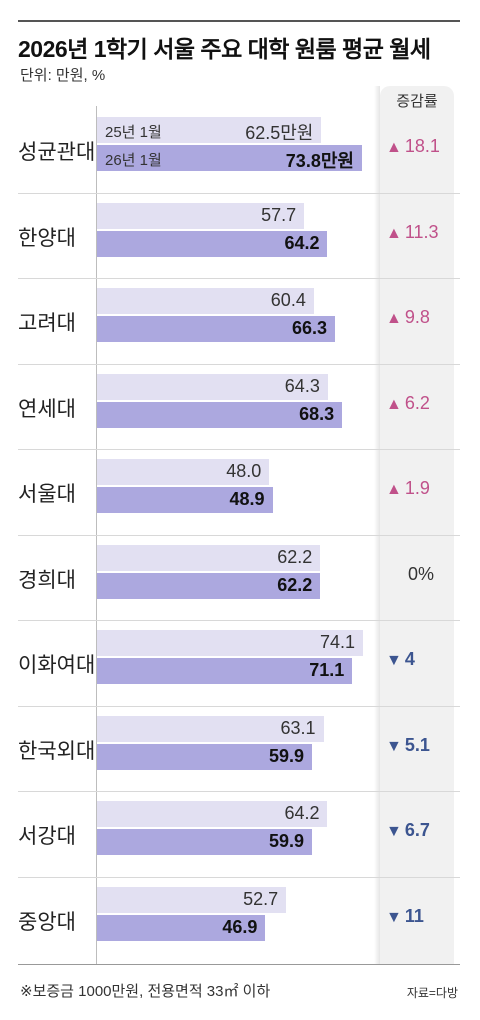  I want to click on bottom-rule, so click(239, 964).